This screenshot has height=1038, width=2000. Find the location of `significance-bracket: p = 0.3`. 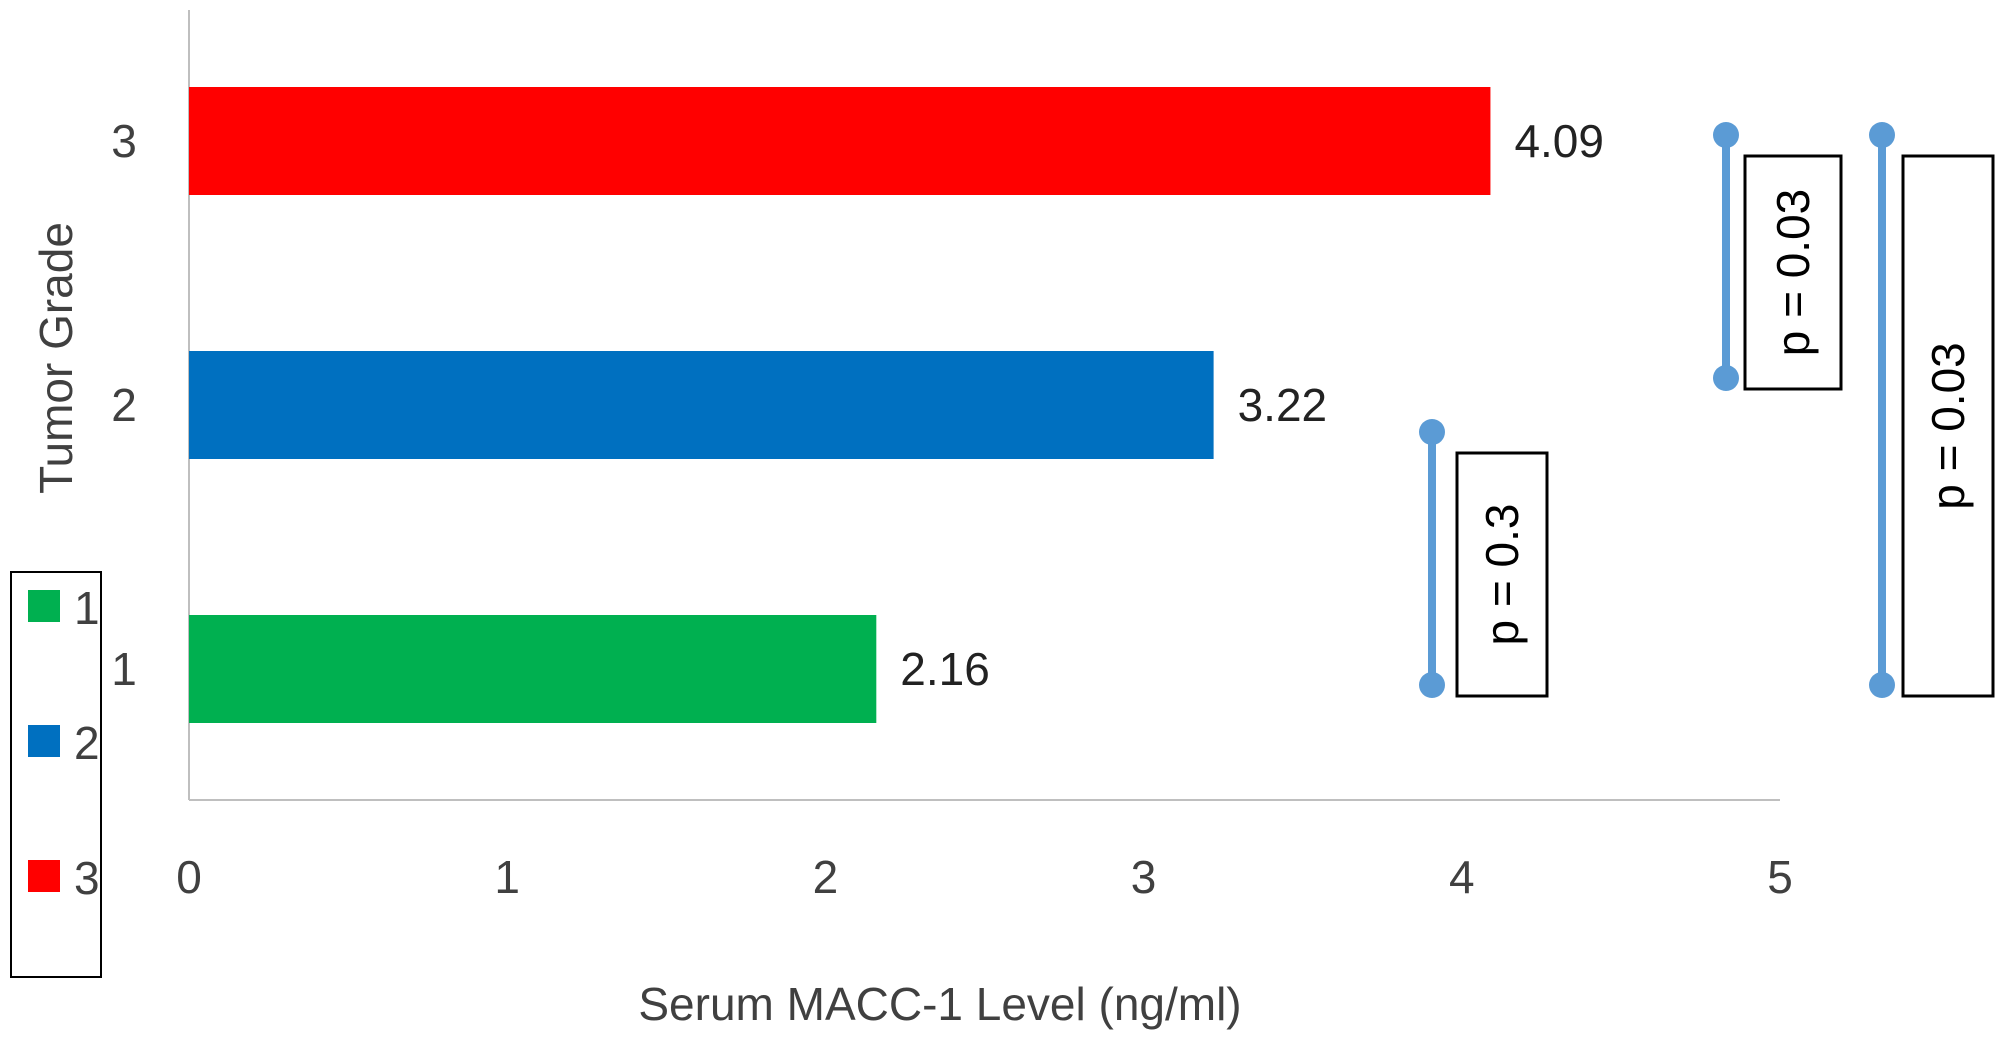

significance-bracket: p = 0.3 is located at coordinates (1484, 558).